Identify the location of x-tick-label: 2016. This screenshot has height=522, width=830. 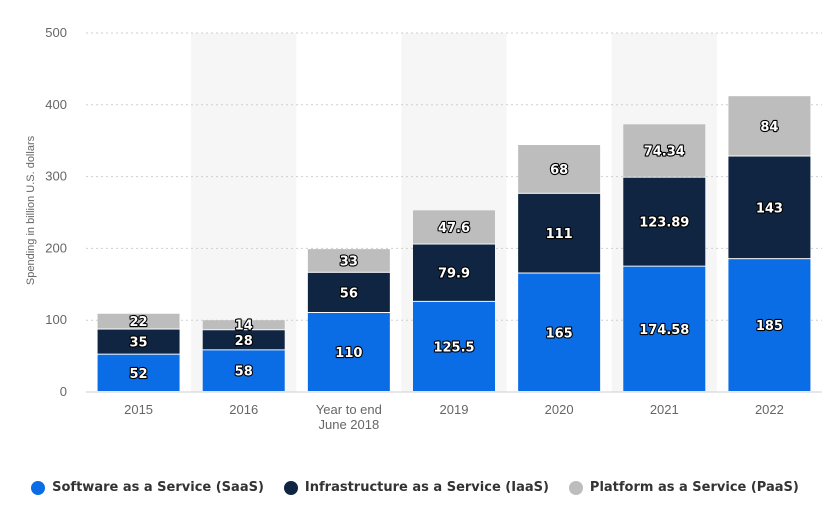
(243, 409).